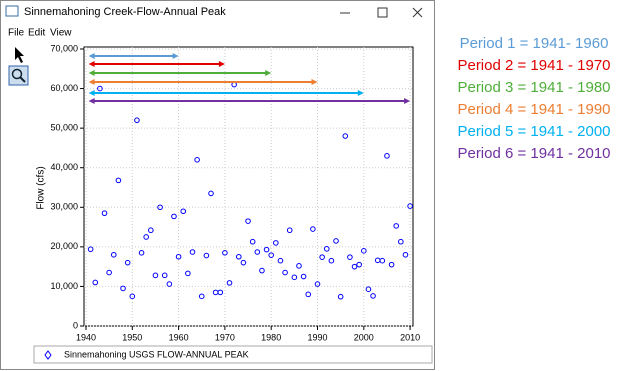 This screenshot has height=371, width=619. I want to click on window-title: Sinnemahoning Creek-Flow-Annual Peak, so click(125, 12).